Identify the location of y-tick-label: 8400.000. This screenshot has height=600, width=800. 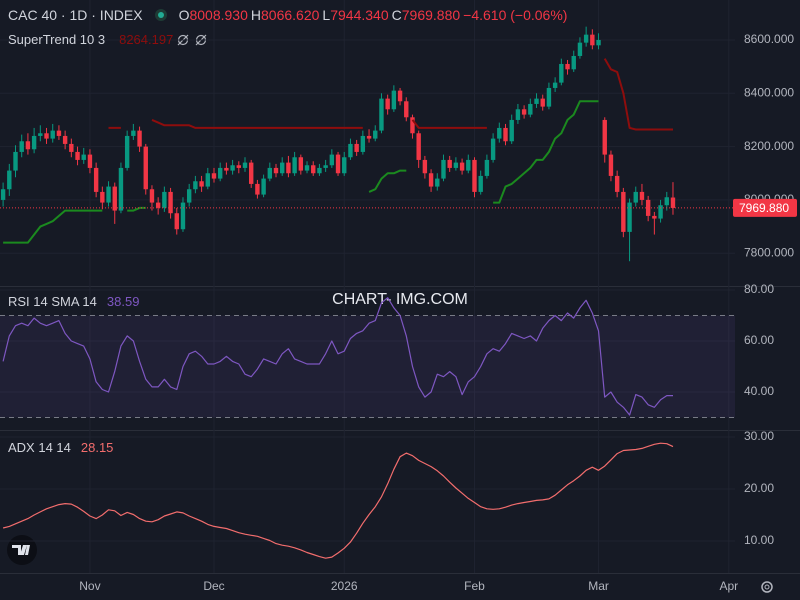
(769, 92).